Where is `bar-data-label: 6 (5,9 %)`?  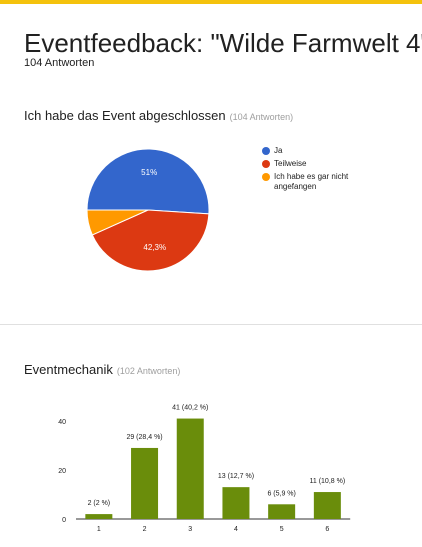 bar-data-label: 6 (5,9 %) is located at coordinates (281, 493).